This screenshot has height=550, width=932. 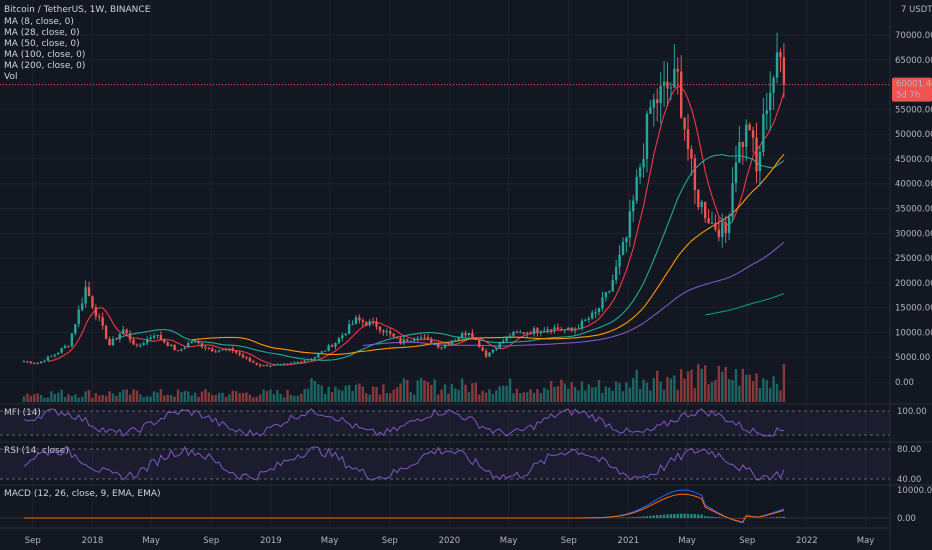 I want to click on price-tick-label: 70000.00, so click(x=913, y=36).